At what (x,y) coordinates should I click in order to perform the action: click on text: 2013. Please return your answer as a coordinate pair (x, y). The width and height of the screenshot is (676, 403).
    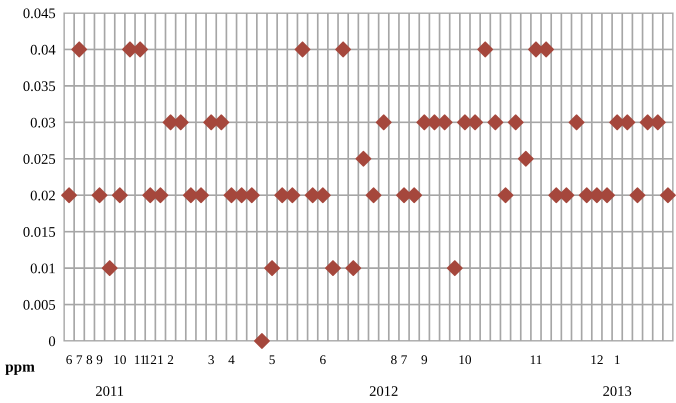
    Looking at the image, I should click on (617, 391).